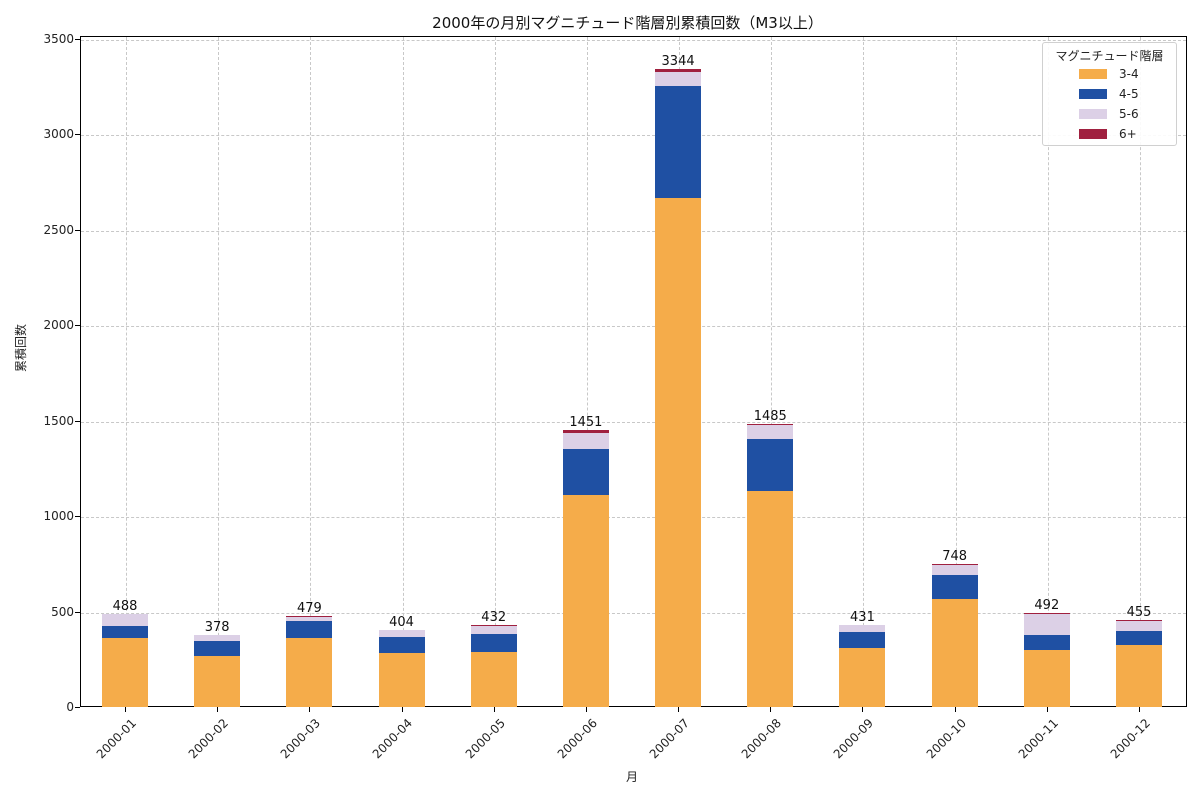 This screenshot has height=800, width=1200. What do you see at coordinates (1129, 114) in the screenshot?
I see `legend-label: 5-6` at bounding box center [1129, 114].